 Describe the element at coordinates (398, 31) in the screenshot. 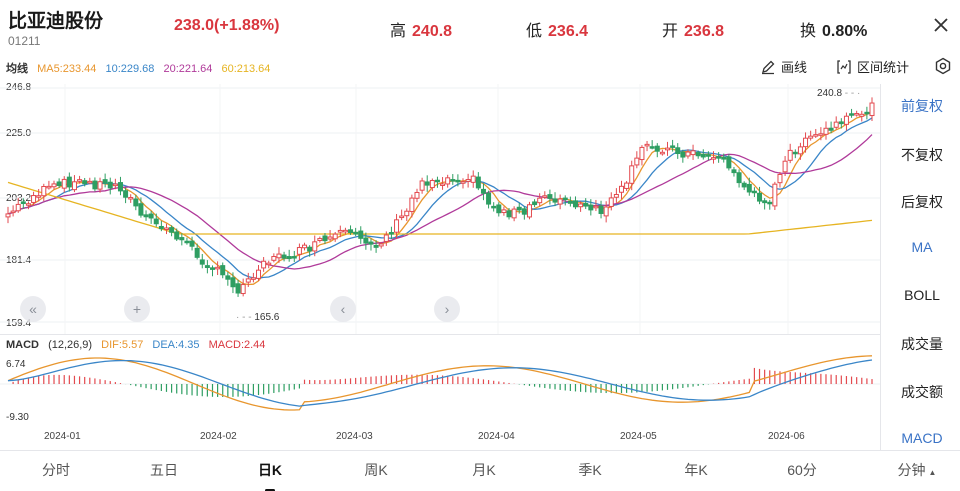

I see `high-label: 高` at that location.